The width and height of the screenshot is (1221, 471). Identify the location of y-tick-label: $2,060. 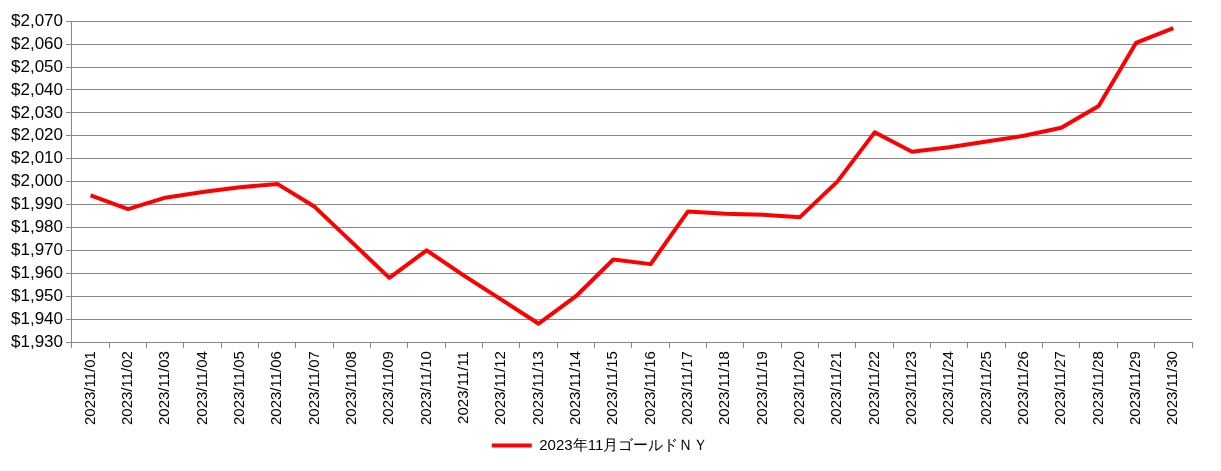
(37, 43).